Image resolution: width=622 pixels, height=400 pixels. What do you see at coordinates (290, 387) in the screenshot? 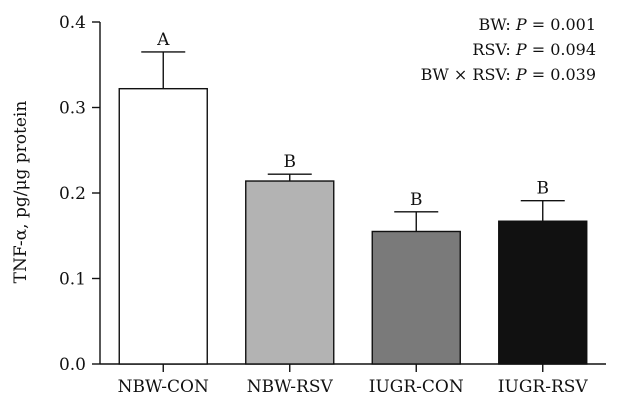
I see `x-category-label: NBW-RSV` at bounding box center [290, 387].